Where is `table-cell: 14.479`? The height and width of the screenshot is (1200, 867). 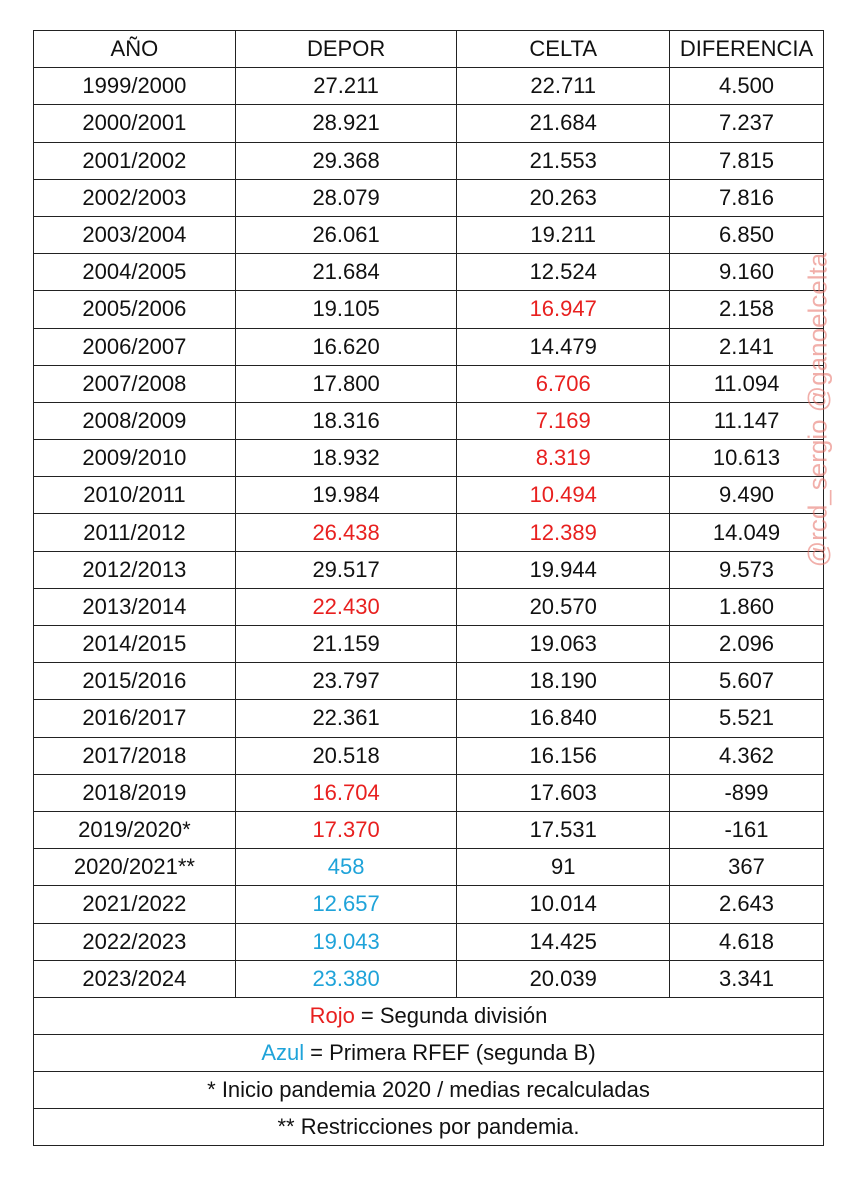
table-cell: 14.479 is located at coordinates (563, 346).